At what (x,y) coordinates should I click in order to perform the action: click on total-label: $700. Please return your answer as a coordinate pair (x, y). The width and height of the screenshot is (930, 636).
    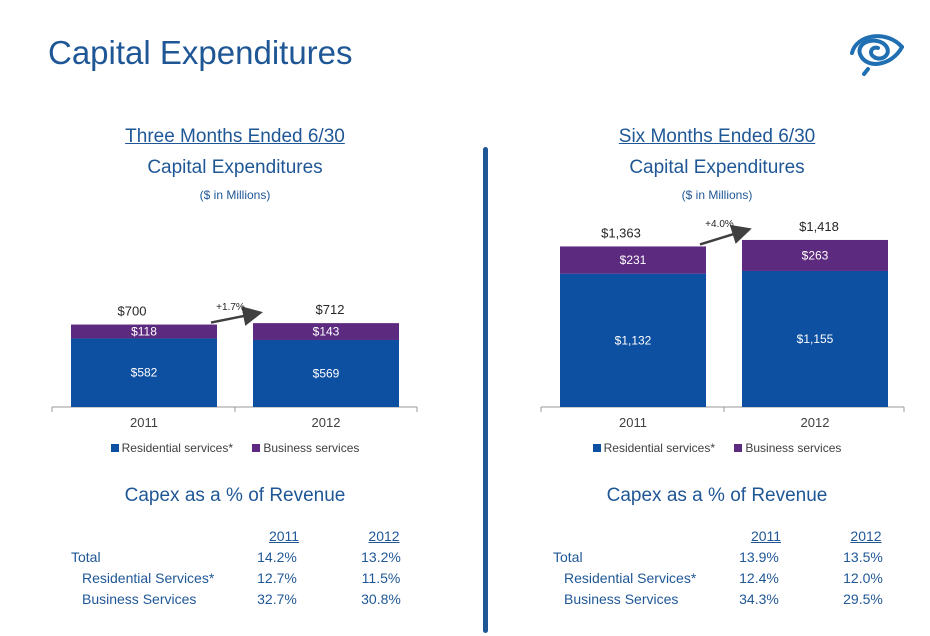
    Looking at the image, I should click on (132, 311).